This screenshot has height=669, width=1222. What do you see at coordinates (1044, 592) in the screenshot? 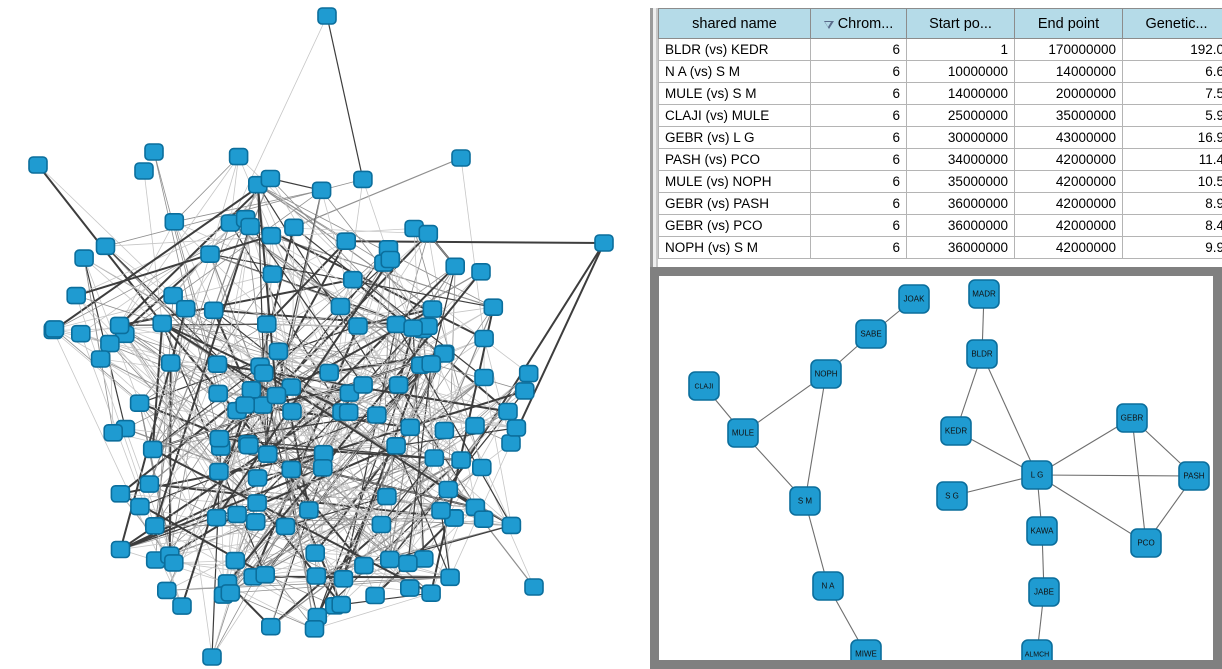
I see `subnetwork-node: JABE` at bounding box center [1044, 592].